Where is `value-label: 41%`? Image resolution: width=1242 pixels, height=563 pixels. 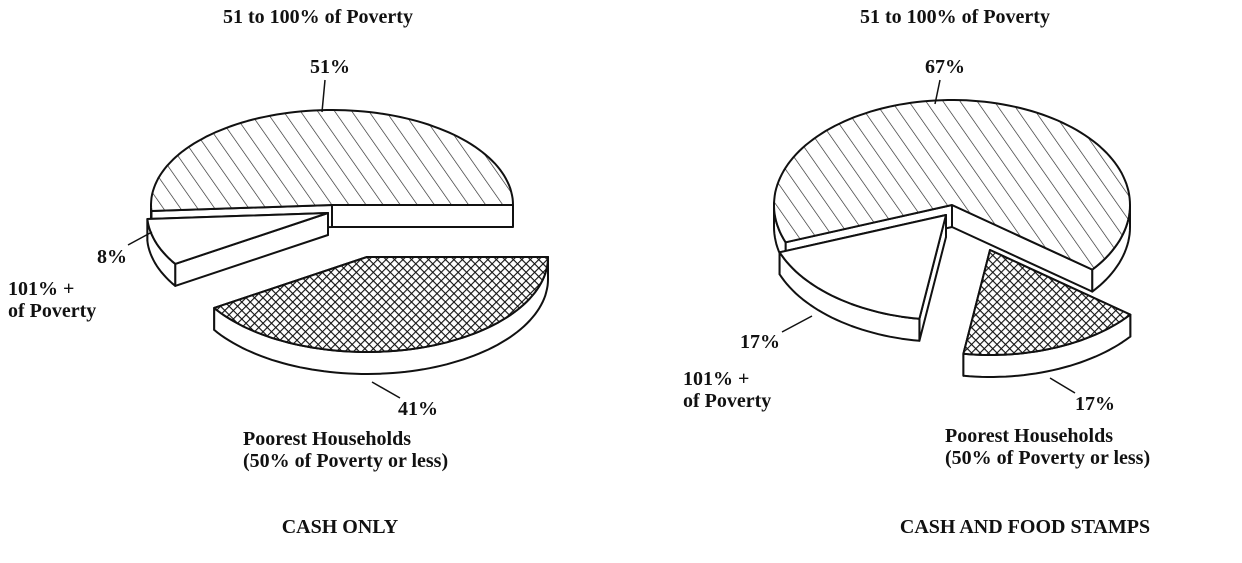
value-label: 41% is located at coordinates (418, 409).